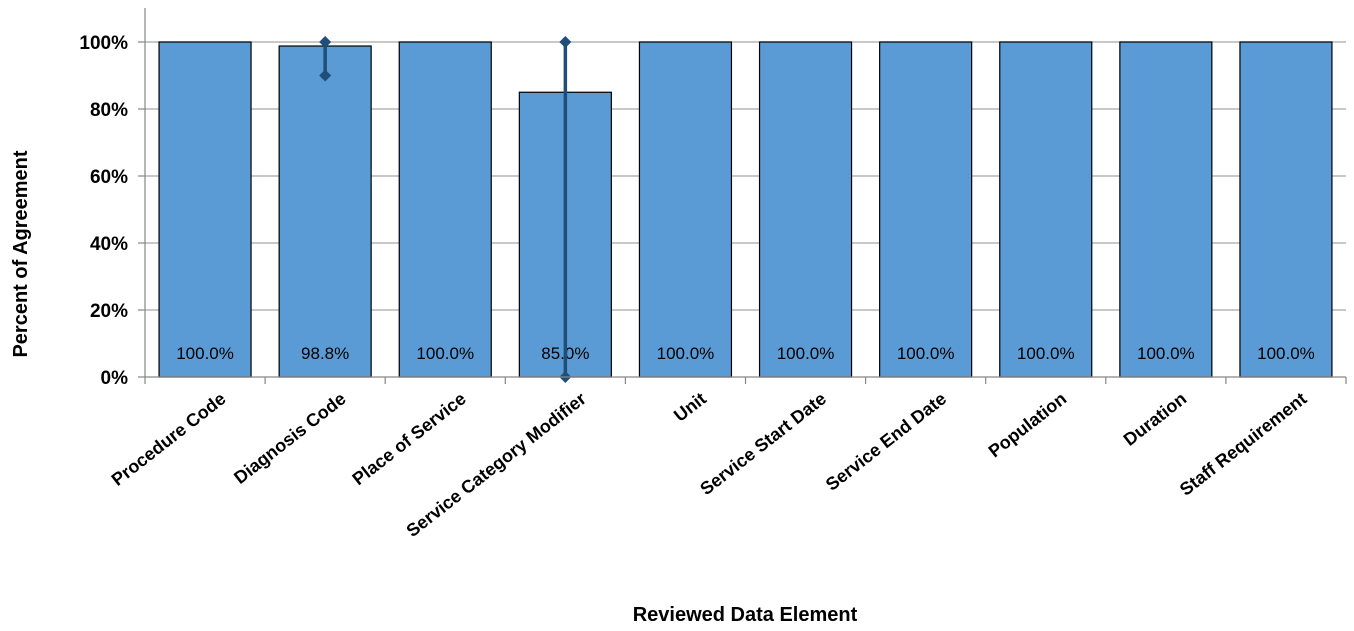 The height and width of the screenshot is (631, 1354). What do you see at coordinates (1243, 443) in the screenshot?
I see `x-tick-label: Staff Requirement` at bounding box center [1243, 443].